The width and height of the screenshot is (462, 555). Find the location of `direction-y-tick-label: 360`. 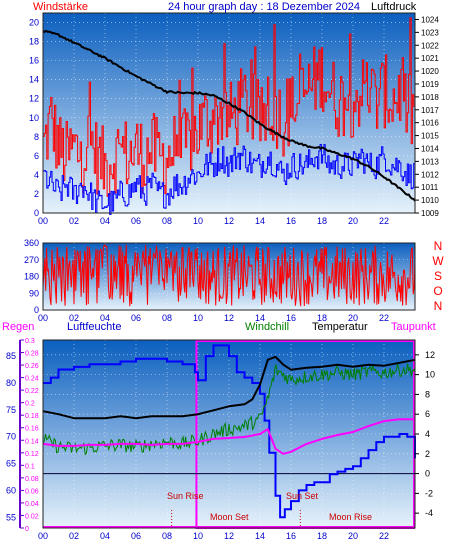

direction-y-tick-label: 360 is located at coordinates (31, 243).